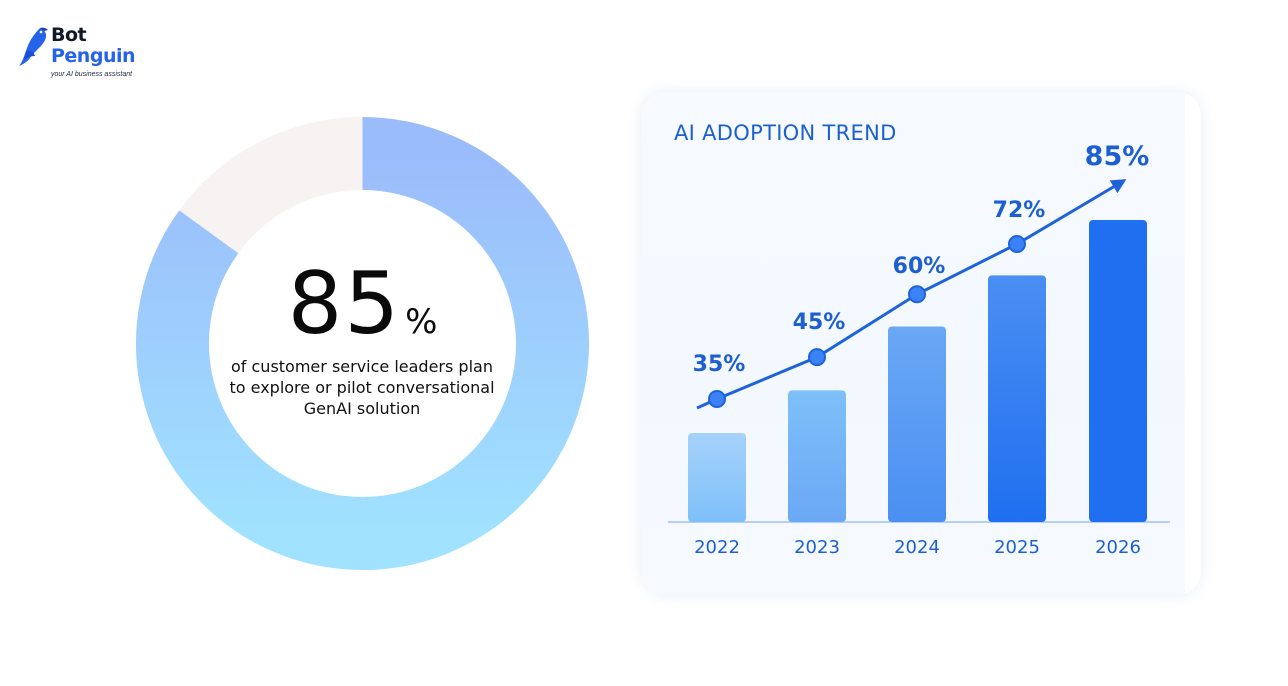 The width and height of the screenshot is (1288, 686). I want to click on donut-value: 85%, so click(362, 304).